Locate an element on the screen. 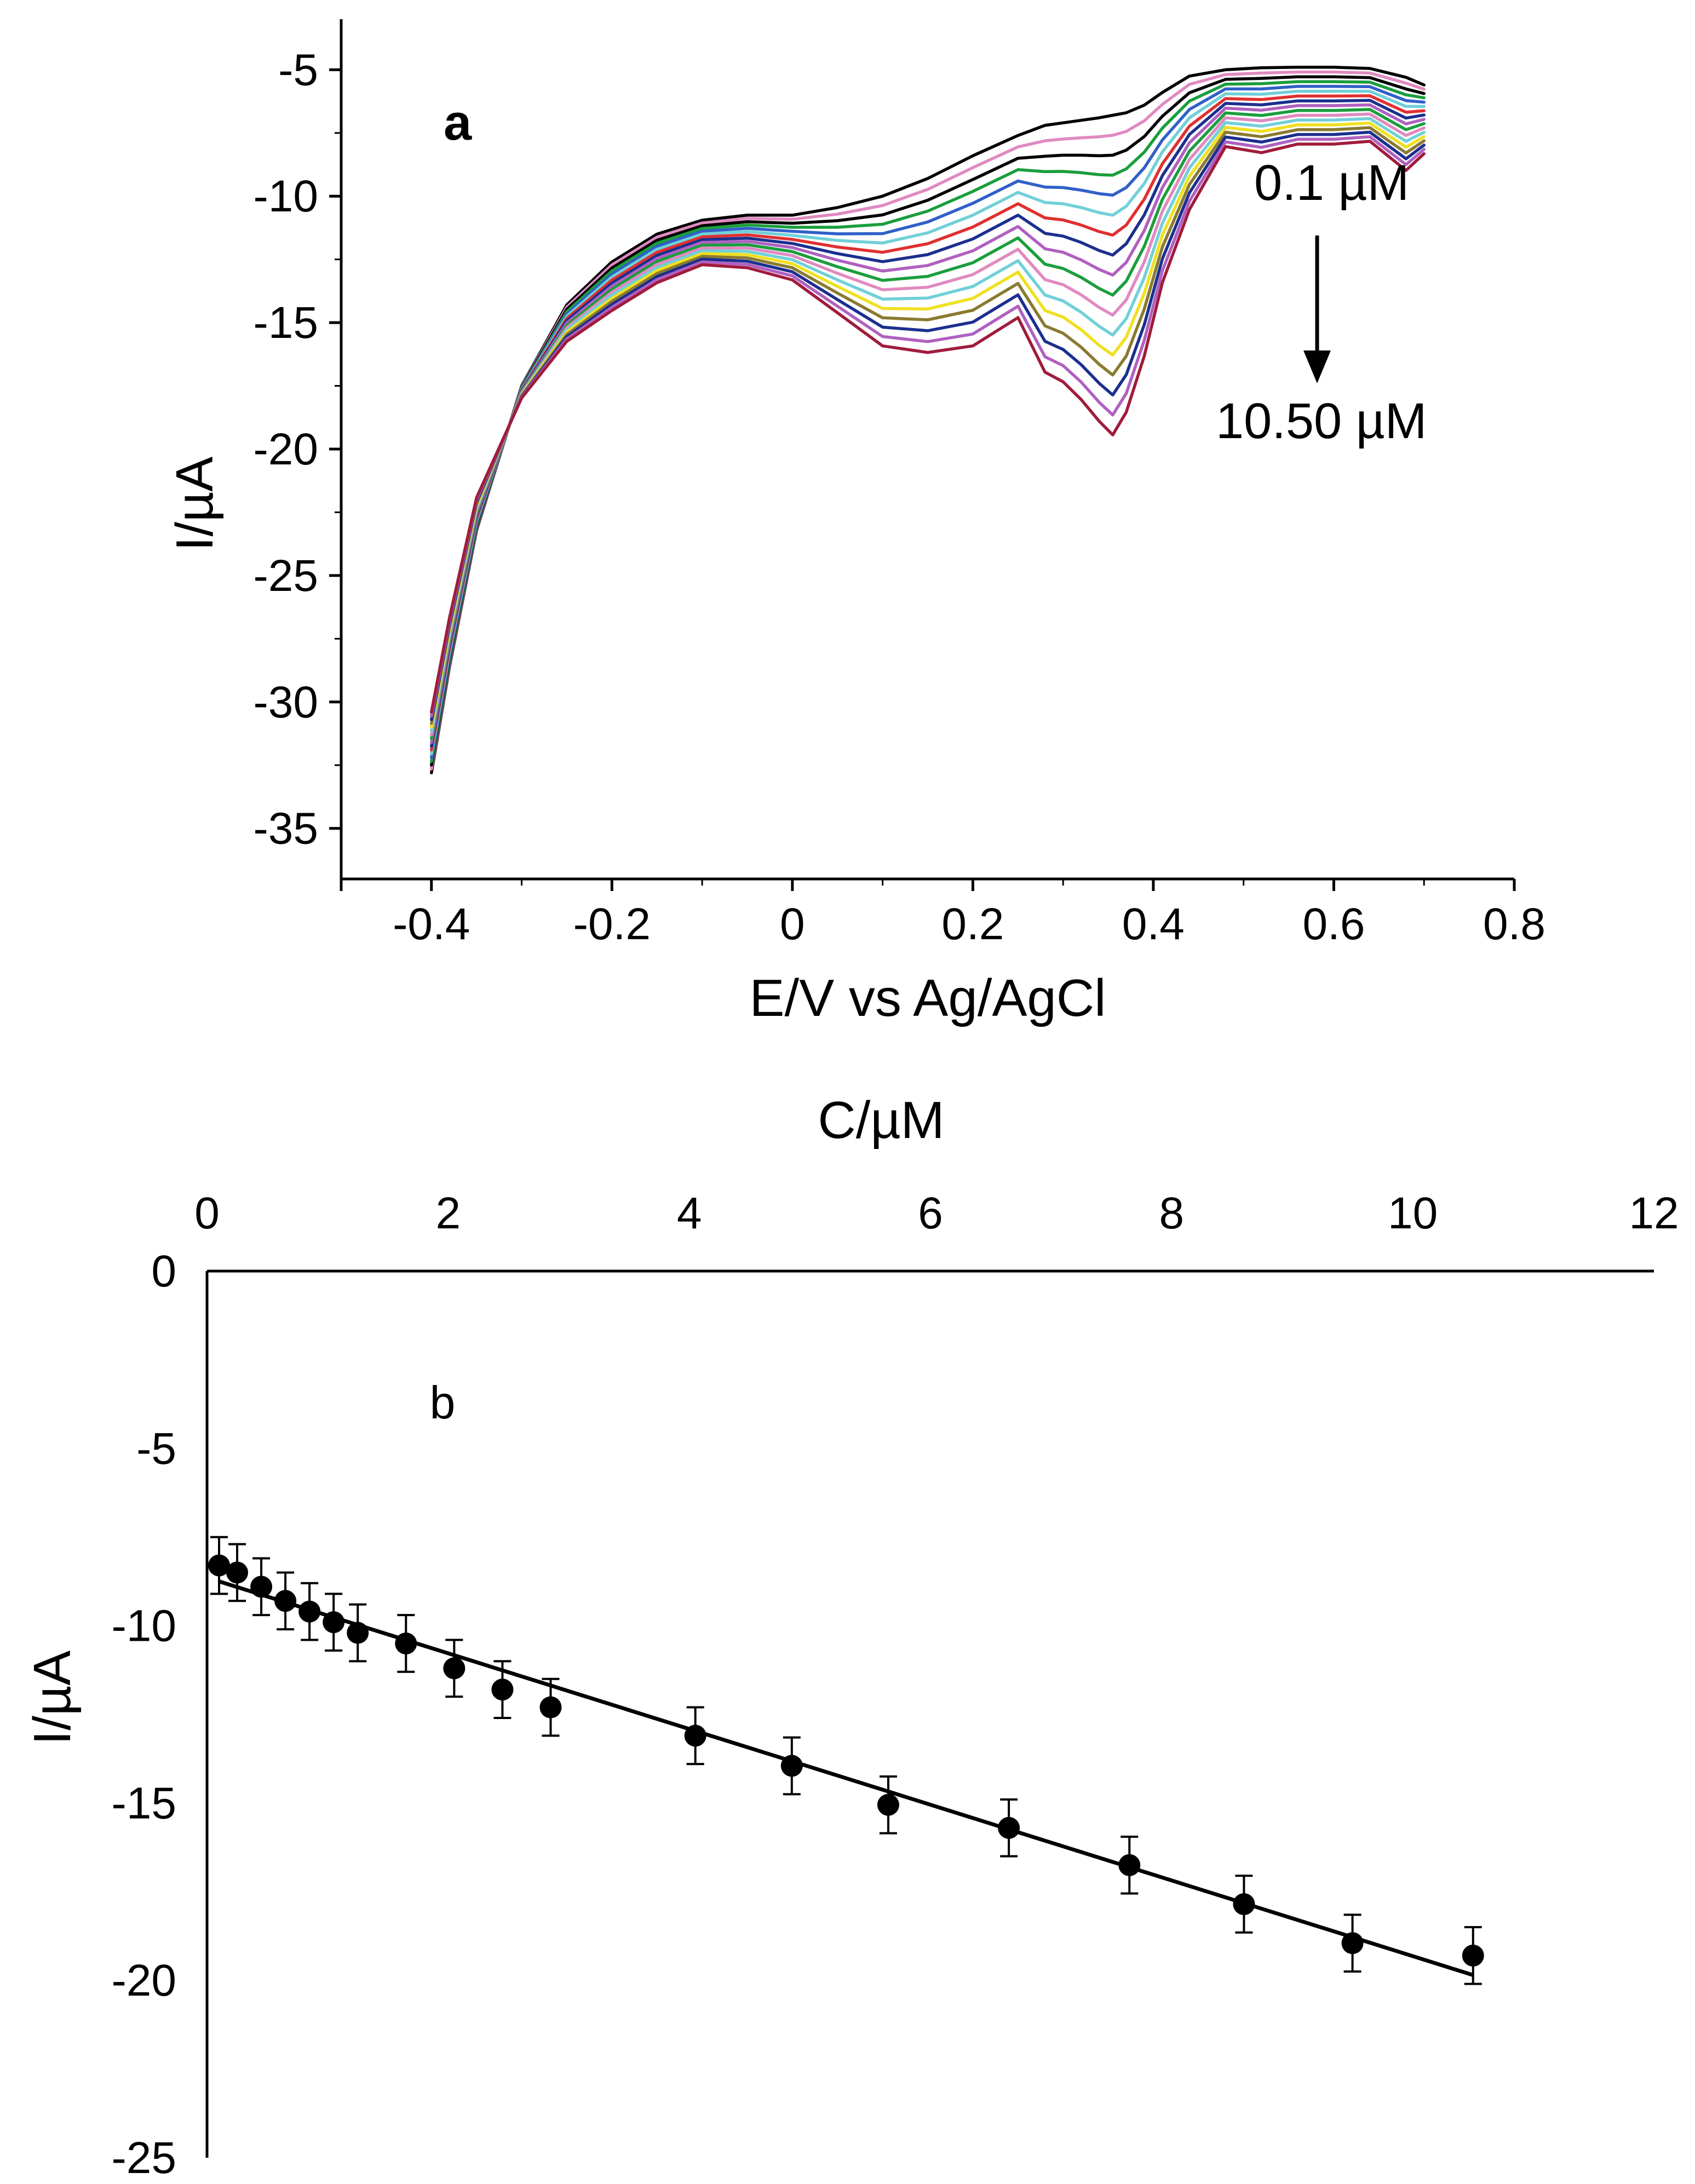 The image size is (1695, 2184). y-tick-label-a: -35 is located at coordinates (285, 829).